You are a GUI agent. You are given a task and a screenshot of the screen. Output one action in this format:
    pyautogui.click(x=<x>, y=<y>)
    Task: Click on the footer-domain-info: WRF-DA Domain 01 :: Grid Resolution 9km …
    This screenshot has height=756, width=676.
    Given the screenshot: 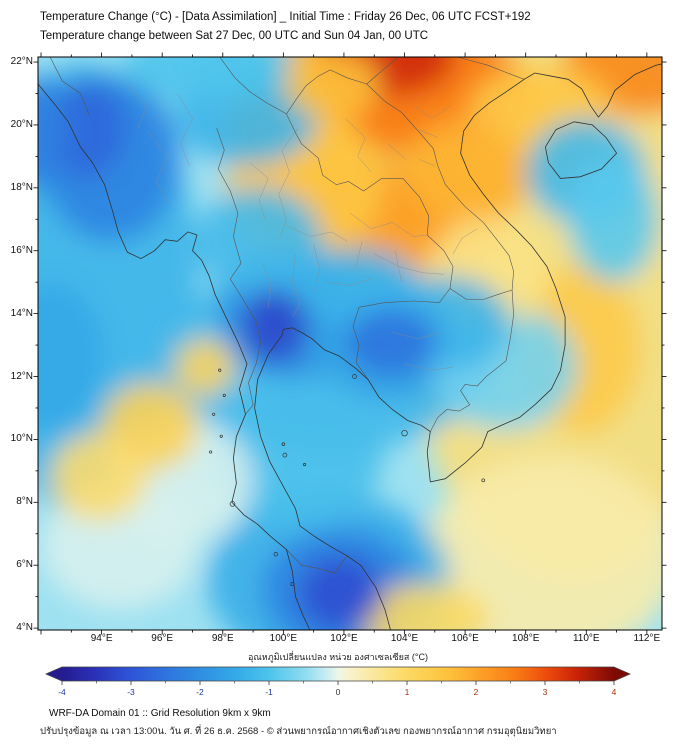 What is the action you would take?
    pyautogui.click(x=160, y=713)
    